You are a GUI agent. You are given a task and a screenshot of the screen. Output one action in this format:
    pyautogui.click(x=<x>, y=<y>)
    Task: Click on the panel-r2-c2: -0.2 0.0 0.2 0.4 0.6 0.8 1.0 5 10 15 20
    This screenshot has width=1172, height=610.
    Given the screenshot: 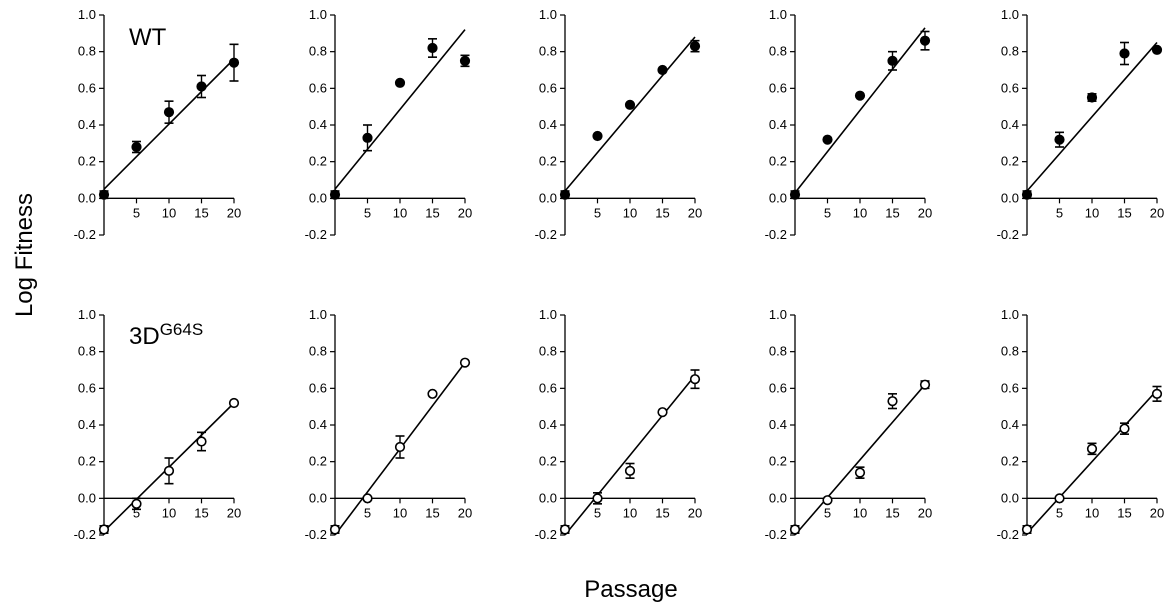 What is the action you would take?
    pyautogui.click(x=389, y=424)
    